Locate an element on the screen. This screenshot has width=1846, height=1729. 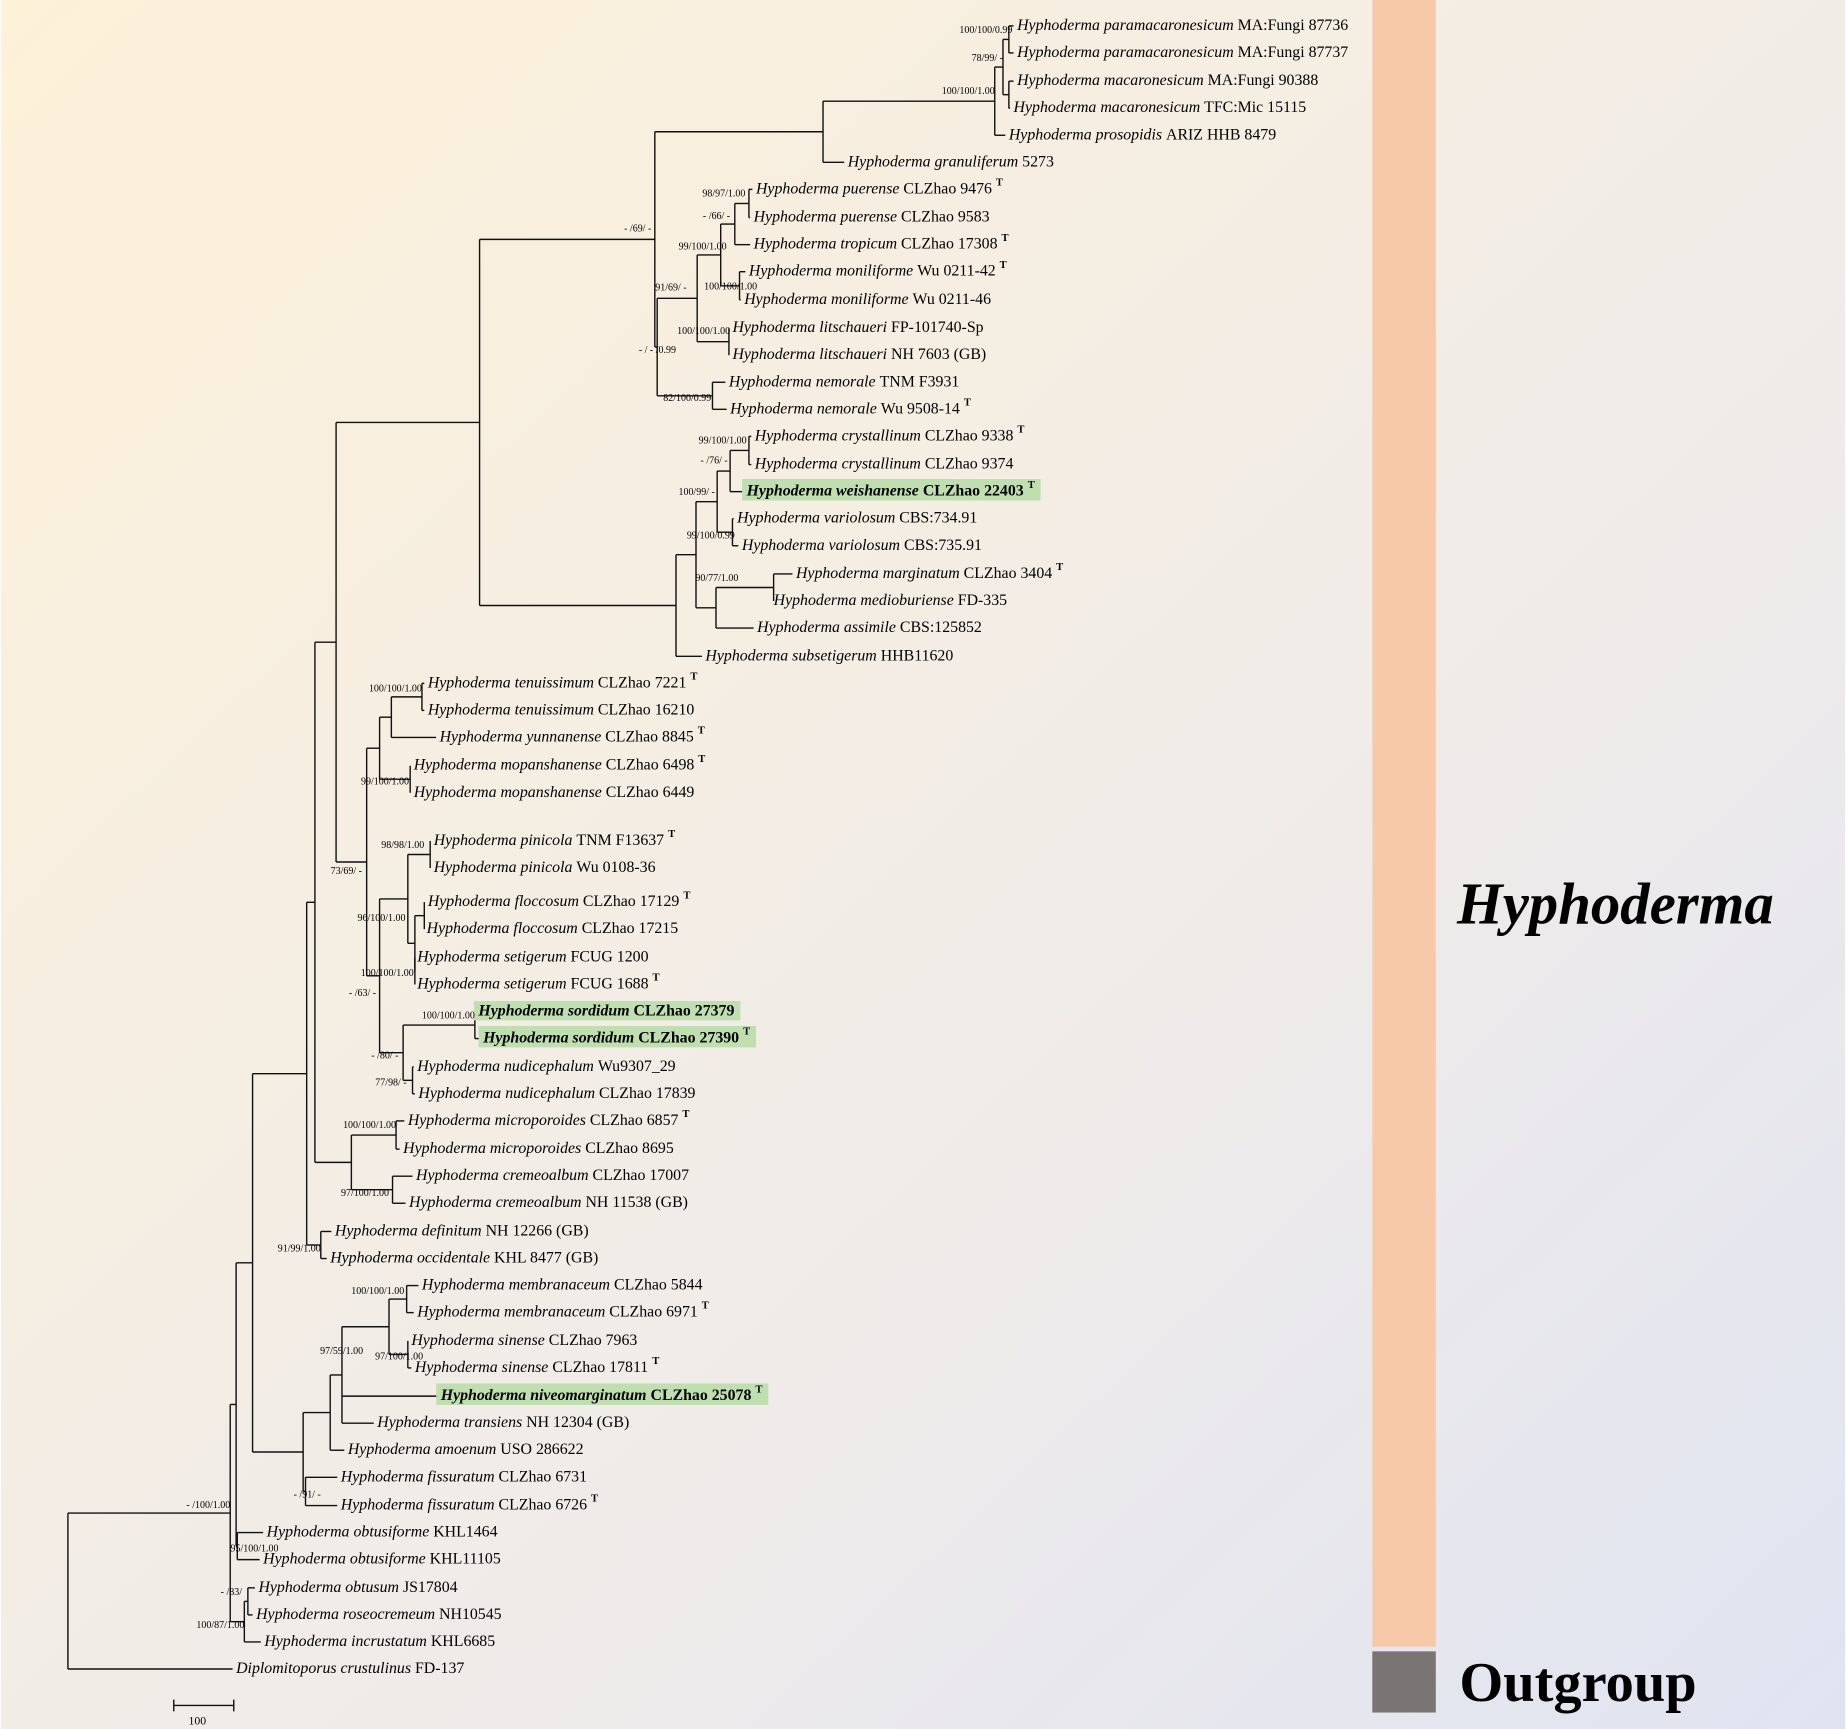
strain: FD-137 is located at coordinates (439, 1668).